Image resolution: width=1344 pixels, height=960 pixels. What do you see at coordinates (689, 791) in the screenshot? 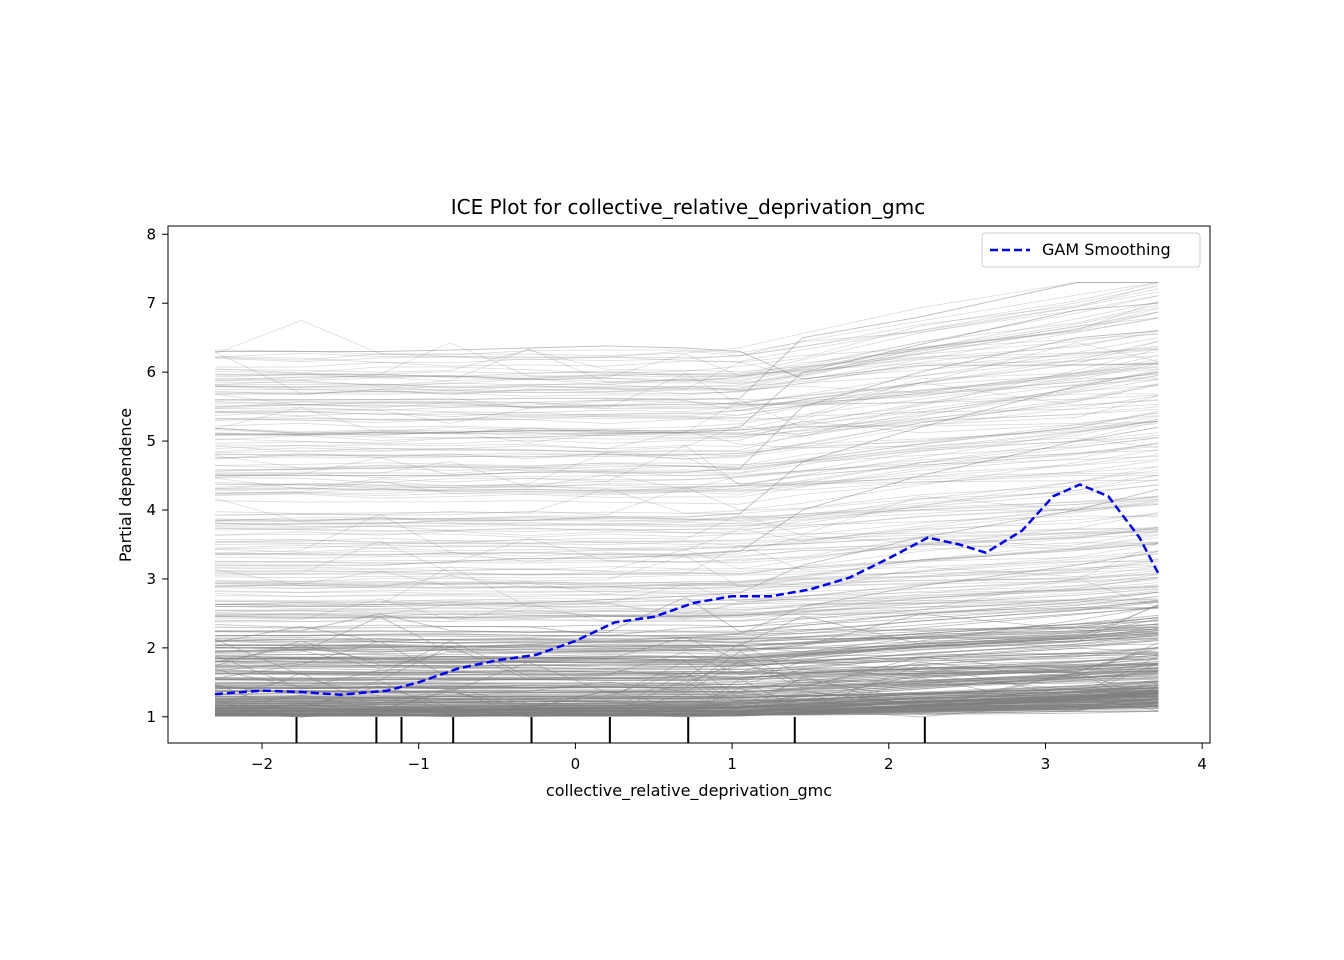
I see `x-axis-label: collective_relative_deprivation_gmc` at bounding box center [689, 791].